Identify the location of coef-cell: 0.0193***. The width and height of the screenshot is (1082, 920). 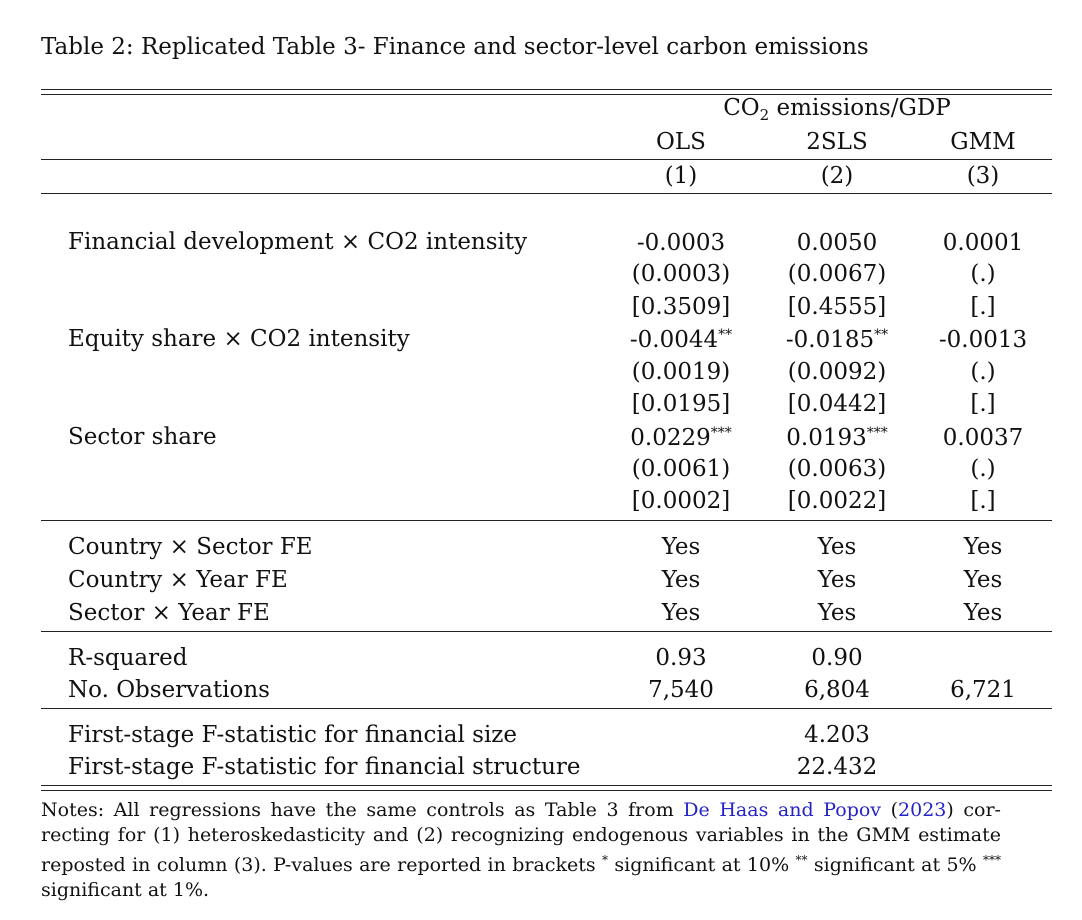
(836, 438).